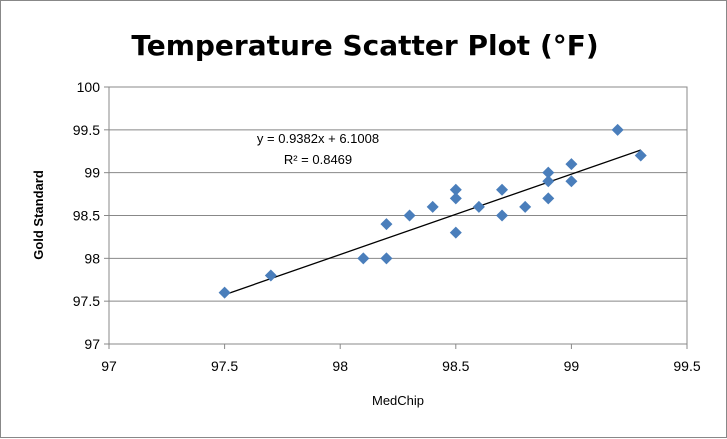  I want to click on chart-title: Temperature Scatter Plot (°F), so click(364, 45).